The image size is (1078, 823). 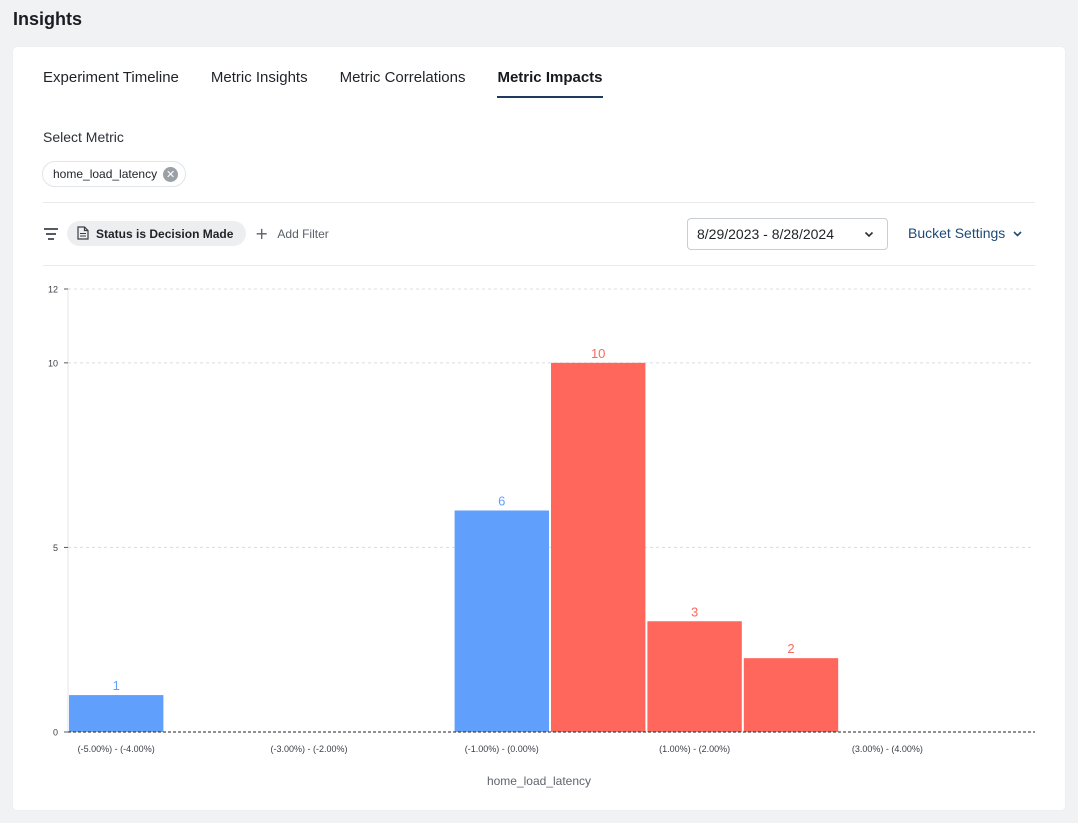 What do you see at coordinates (402, 77) in the screenshot?
I see `tab-metric-correlations: Metric Correlations` at bounding box center [402, 77].